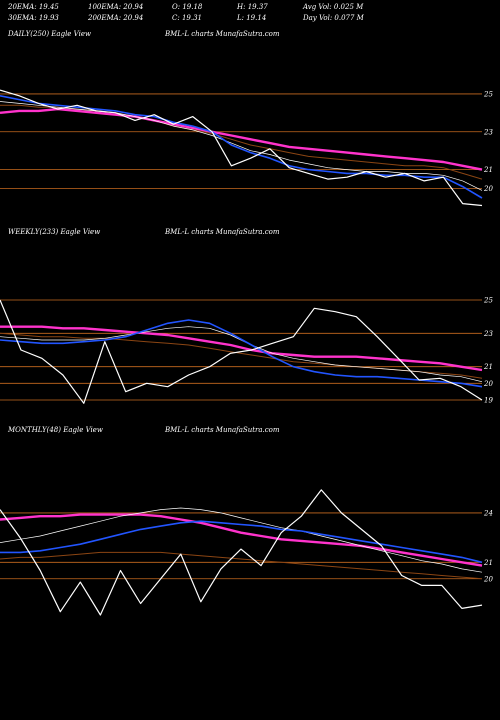 Image resolution: width=500 pixels, height=720 pixels. I want to click on stat-open: O: 19.18, so click(187, 7).